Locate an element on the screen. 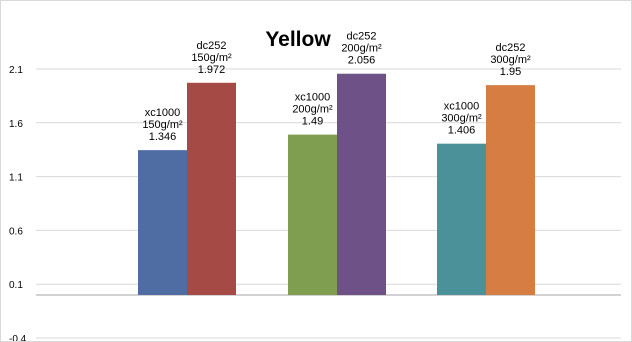 The image size is (632, 342). y-tick-label: 1.1 is located at coordinates (16, 178).